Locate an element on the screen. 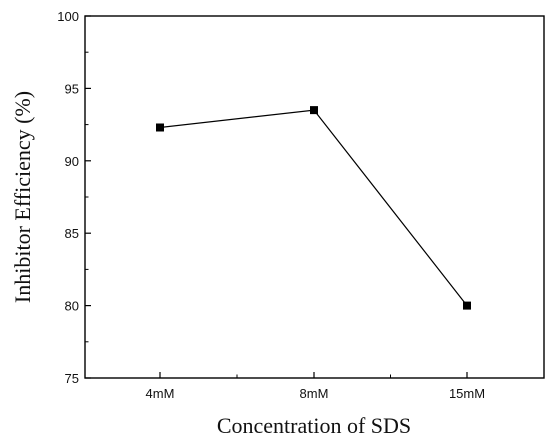 Image resolution: width=550 pixels, height=444 pixels. y-axis-title: Inhibitor Efficiency (%) is located at coordinates (22, 197).